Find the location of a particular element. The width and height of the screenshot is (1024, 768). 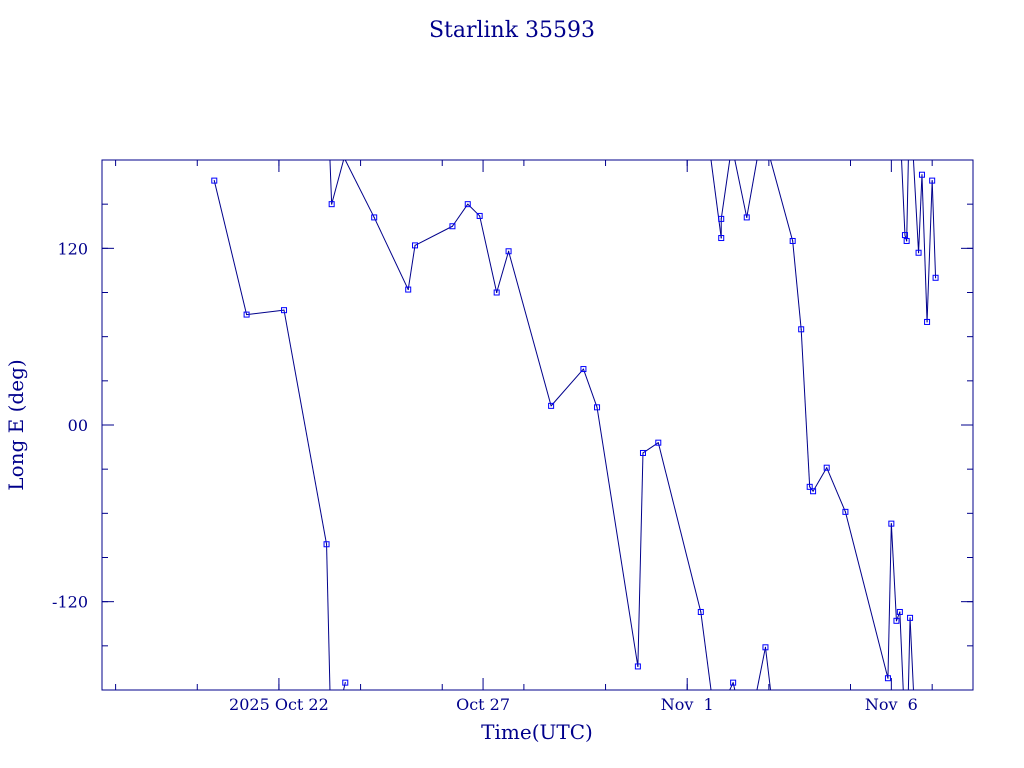

y-axis-label: Long E (deg) is located at coordinates (16, 424).